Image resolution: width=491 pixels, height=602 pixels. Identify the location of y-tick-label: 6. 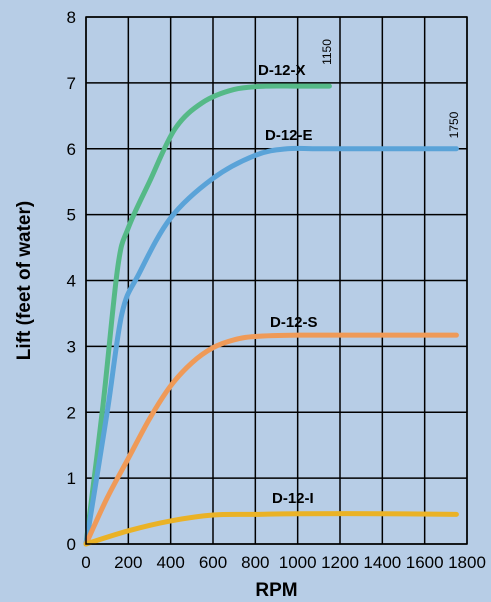
(71, 149).